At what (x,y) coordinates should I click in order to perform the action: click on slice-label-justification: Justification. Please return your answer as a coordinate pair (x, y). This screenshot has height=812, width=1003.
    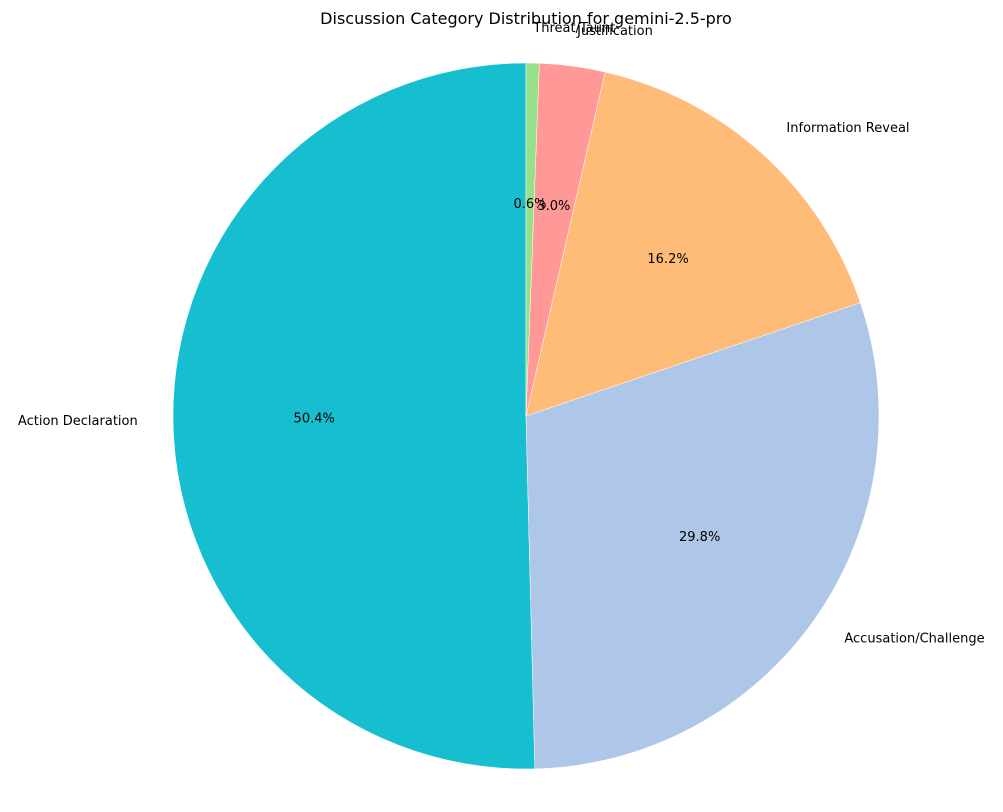
    Looking at the image, I should click on (614, 31).